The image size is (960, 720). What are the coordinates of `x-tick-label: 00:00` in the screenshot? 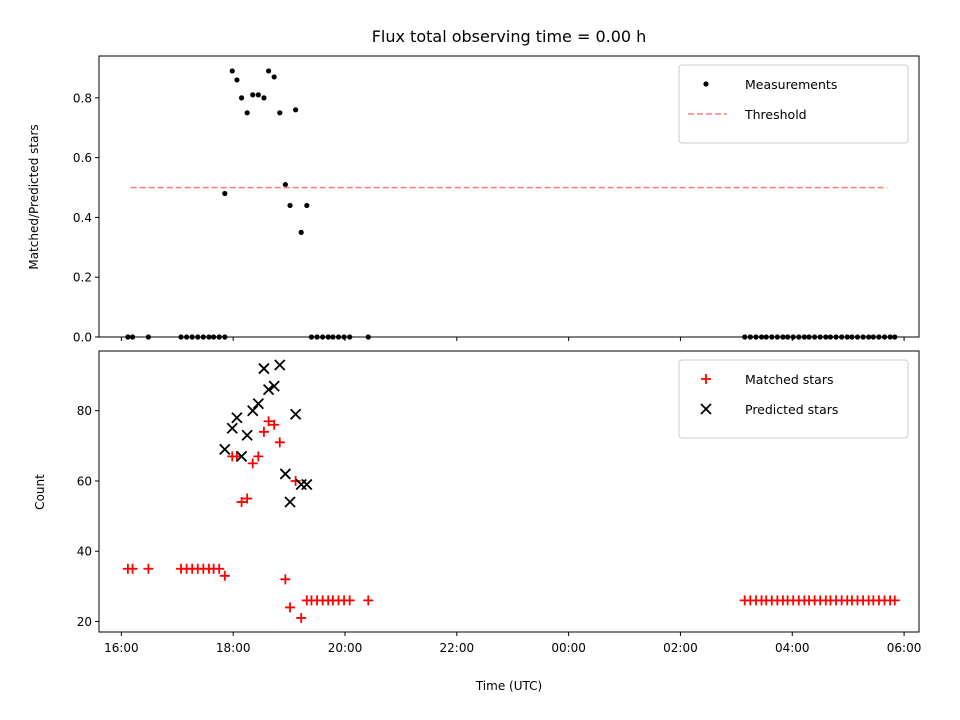 It's located at (568, 648).